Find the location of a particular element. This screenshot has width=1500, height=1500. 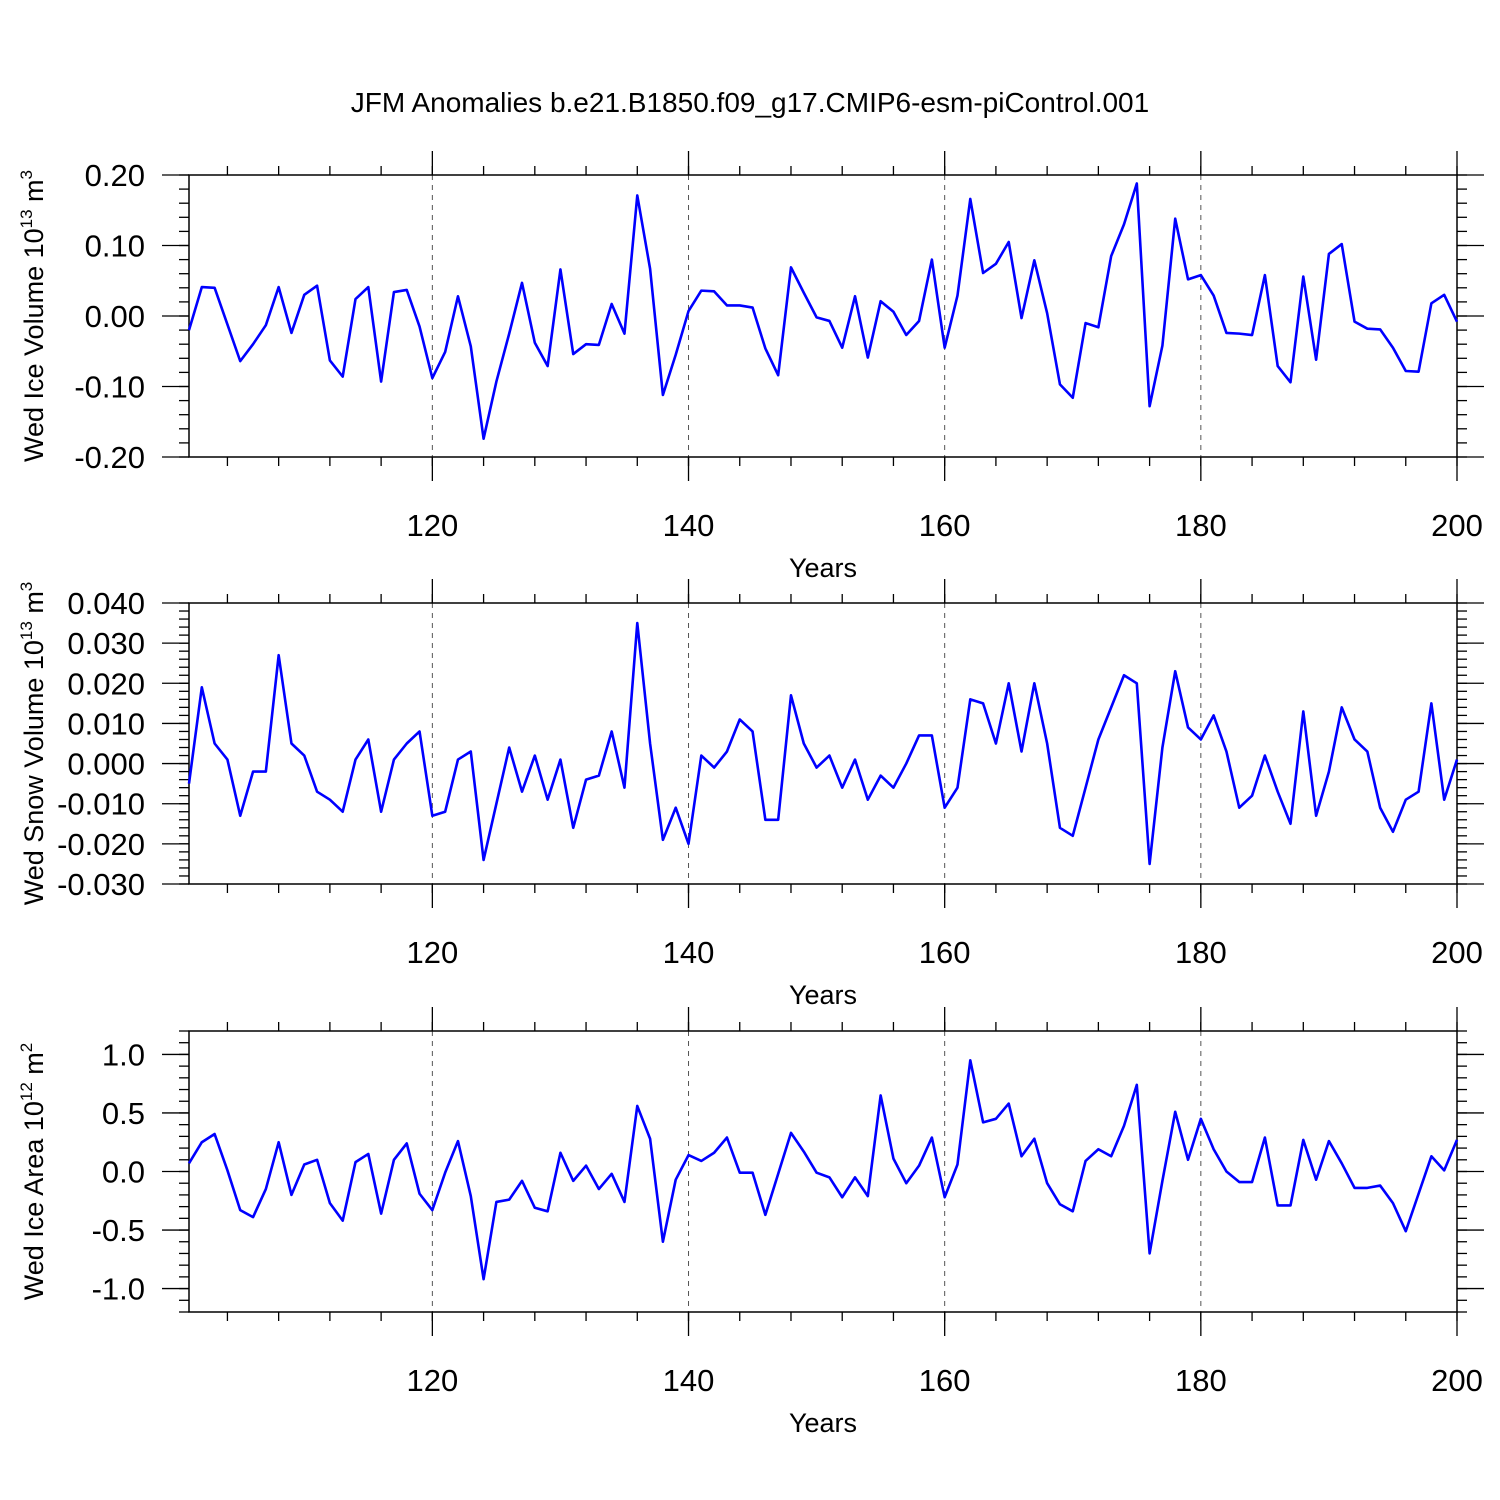

y-tick-label: 0.20 is located at coordinates (115, 175).